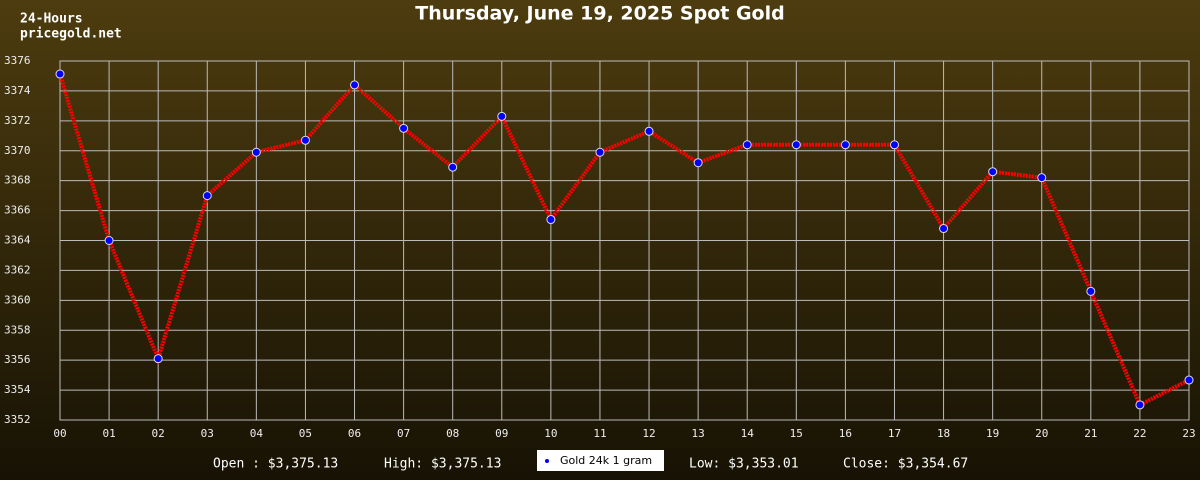  What do you see at coordinates (17, 419) in the screenshot?
I see `y-tick-label: 3352` at bounding box center [17, 419].